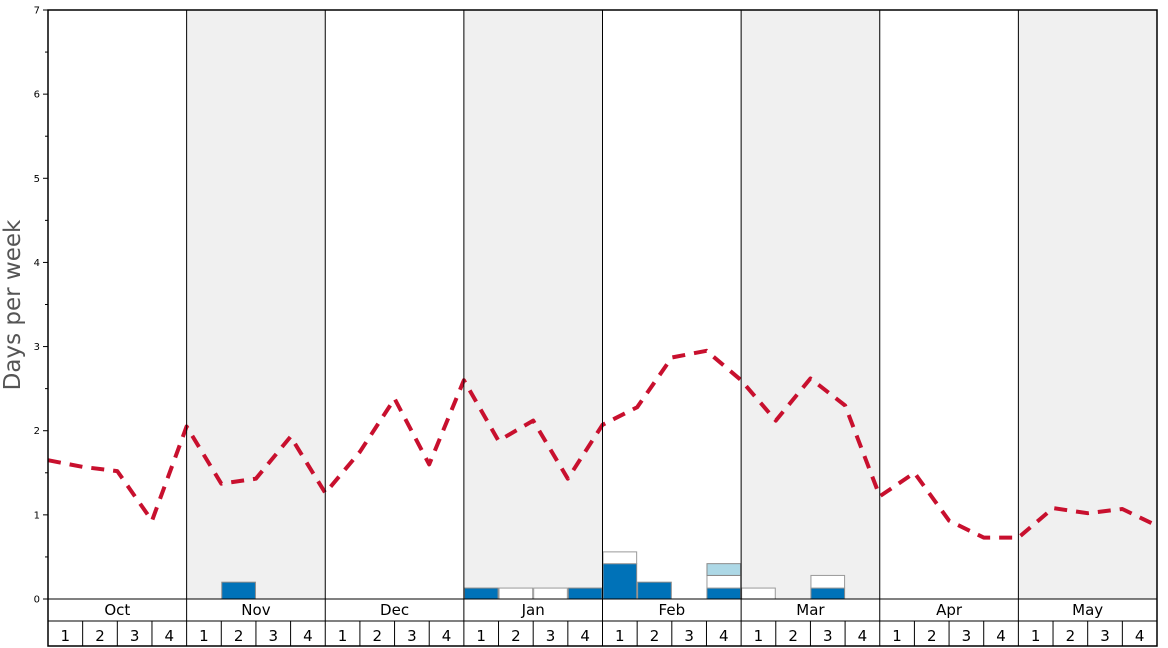 This screenshot has width=1168, height=648. What do you see at coordinates (481, 593) in the screenshot?
I see `bar-week-13-dark-blue` at bounding box center [481, 593].